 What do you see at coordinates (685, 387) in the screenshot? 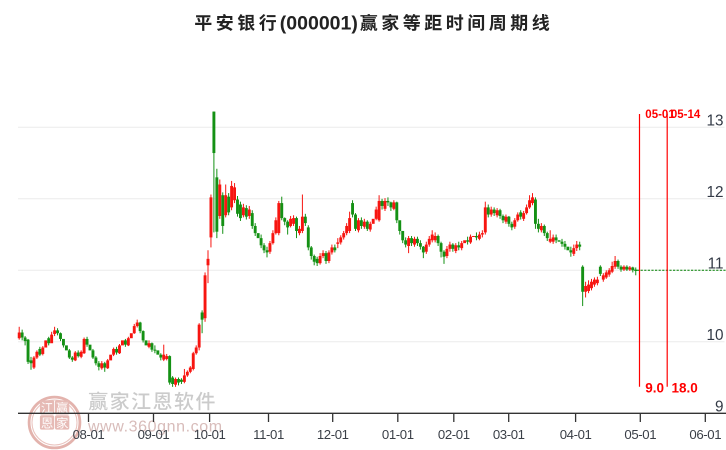
I see `svg-text: 18.0` at bounding box center [685, 387].